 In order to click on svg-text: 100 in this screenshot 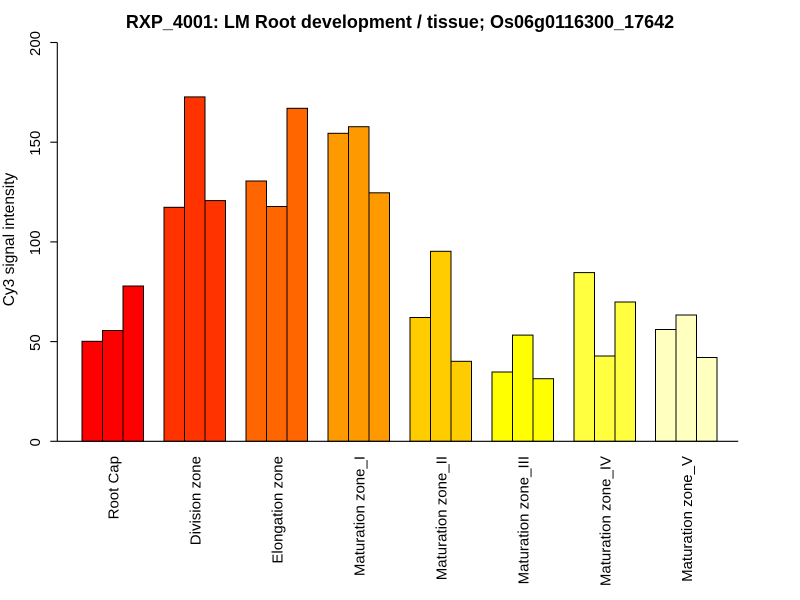, I will do `click(35, 242)`.